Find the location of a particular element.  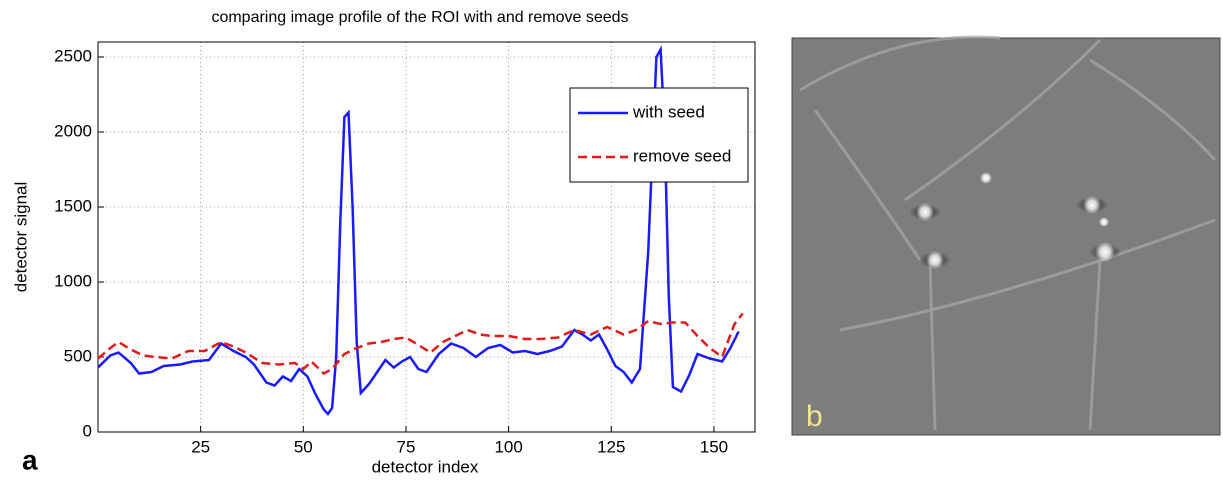

x-tick-label: 50 is located at coordinates (303, 446).